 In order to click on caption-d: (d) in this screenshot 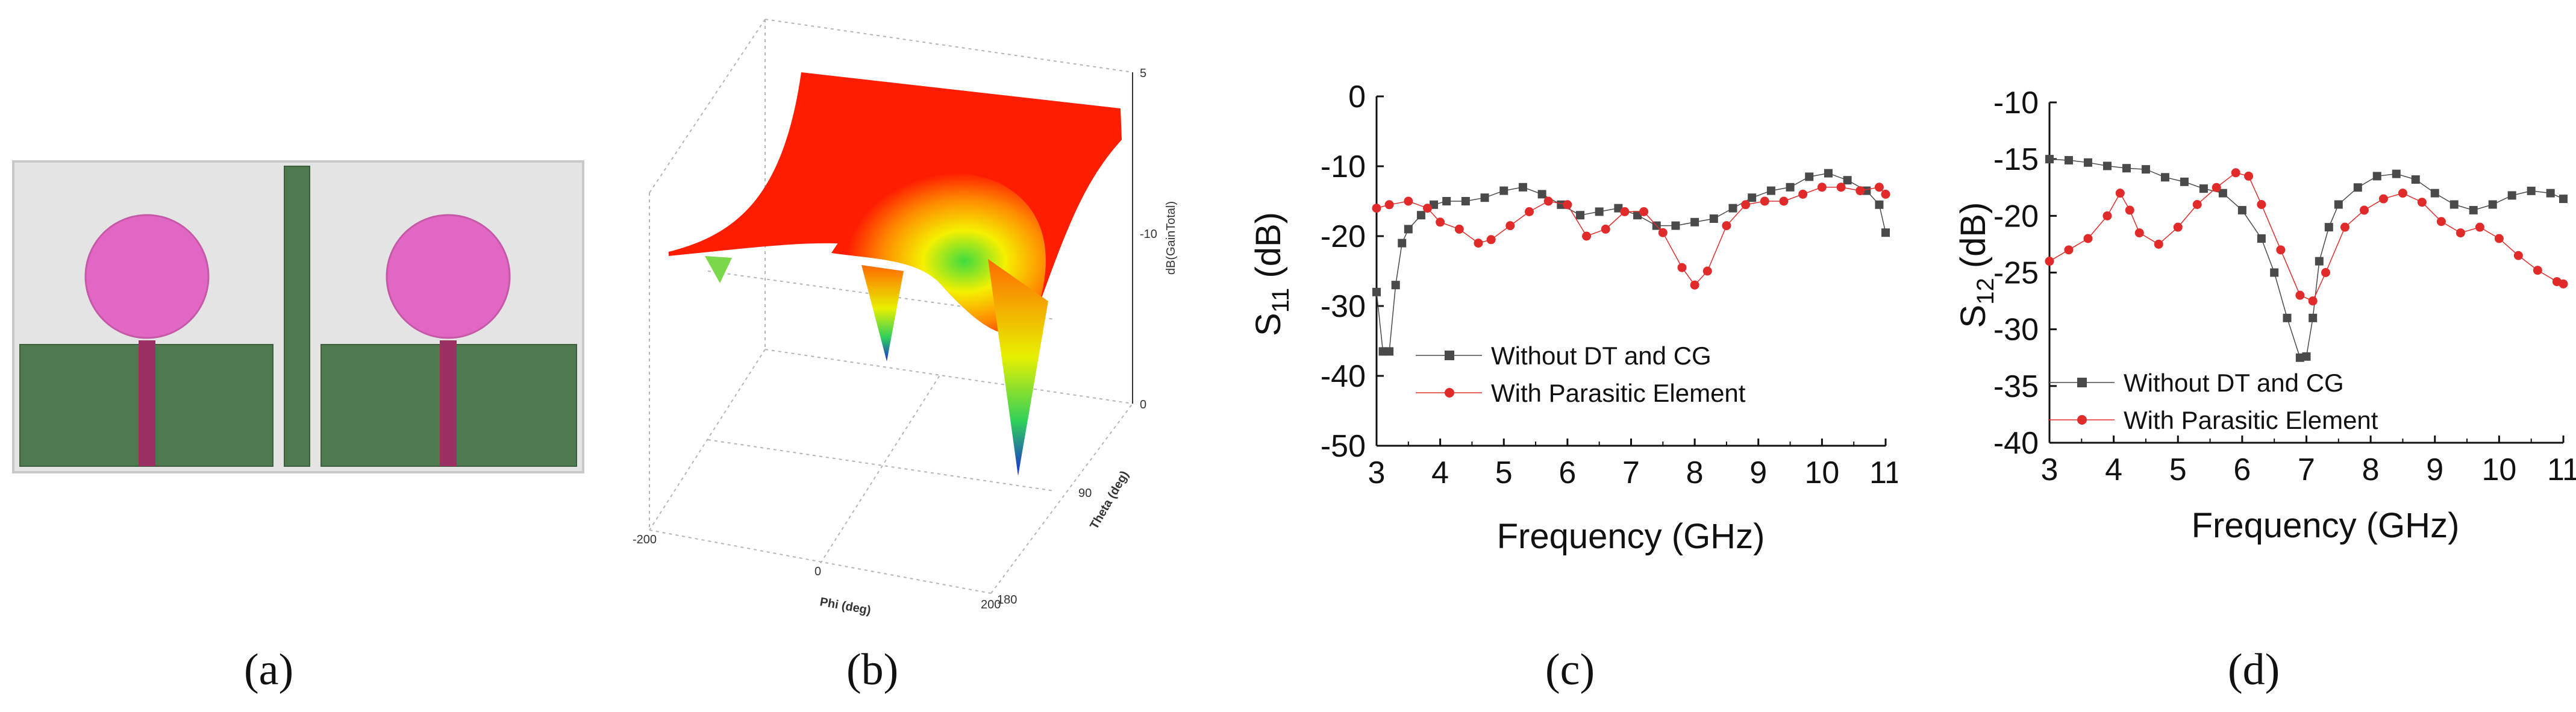, I will do `click(2254, 670)`.